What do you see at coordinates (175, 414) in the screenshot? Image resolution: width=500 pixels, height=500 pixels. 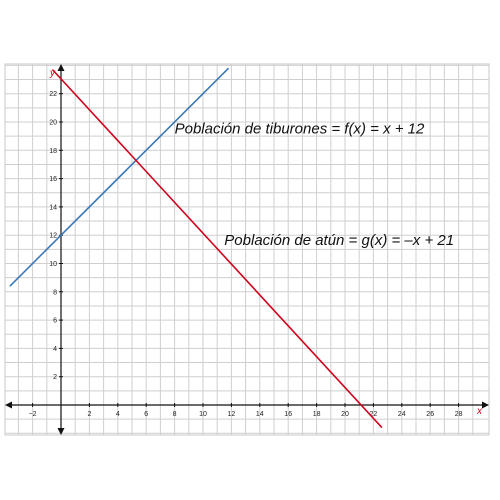 I see `x-tick-label: 8` at bounding box center [175, 414].